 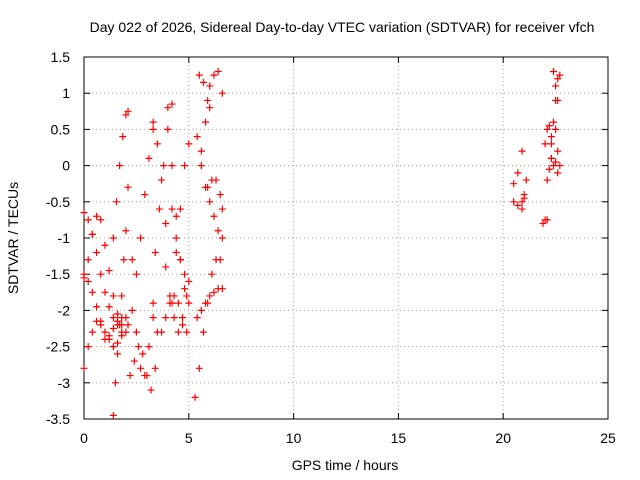 I want to click on x-tick-label: 0, so click(x=84, y=438).